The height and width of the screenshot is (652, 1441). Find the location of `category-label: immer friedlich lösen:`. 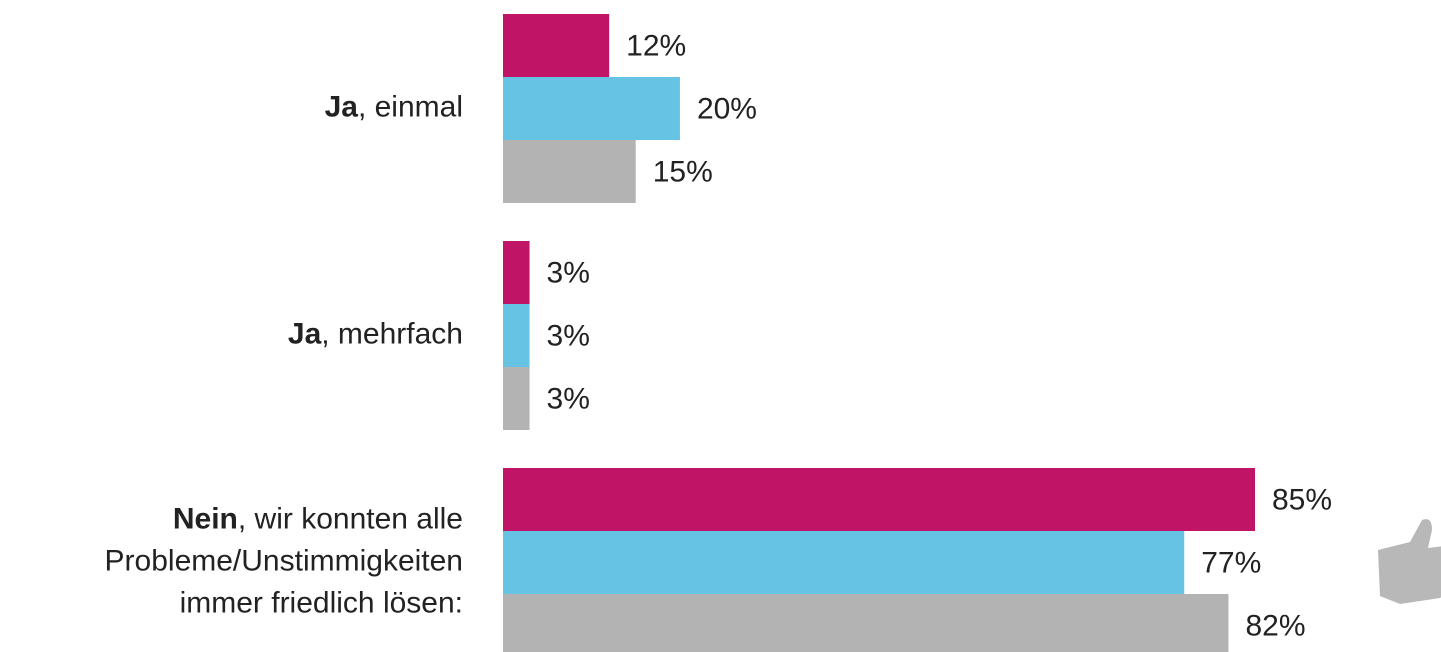

category-label: immer friedlich lösen: is located at coordinates (321, 602).